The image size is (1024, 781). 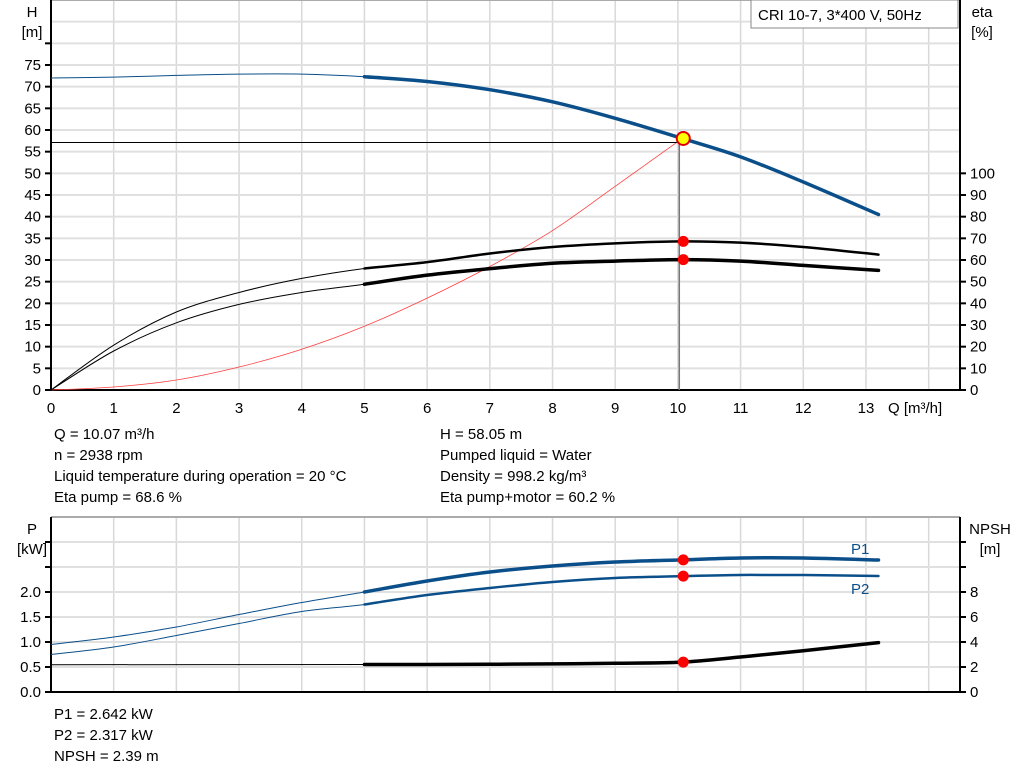 I want to click on x-tick-label: 11, so click(x=741, y=408).